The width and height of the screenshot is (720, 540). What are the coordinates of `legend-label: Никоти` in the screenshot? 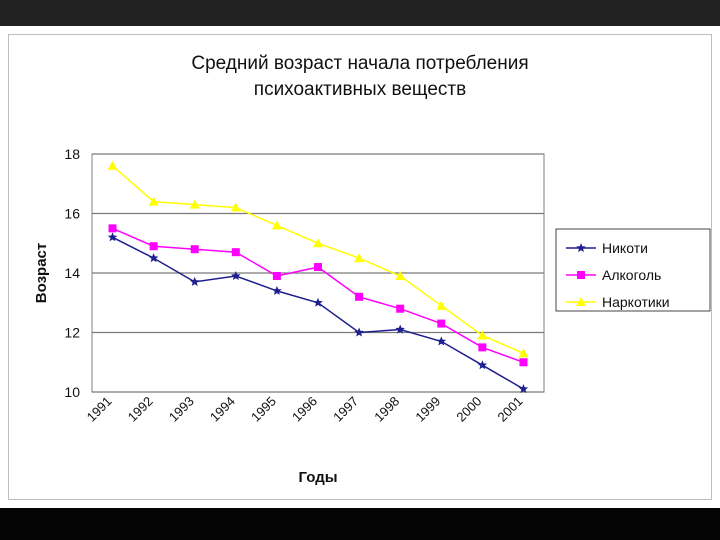 It's located at (625, 248).